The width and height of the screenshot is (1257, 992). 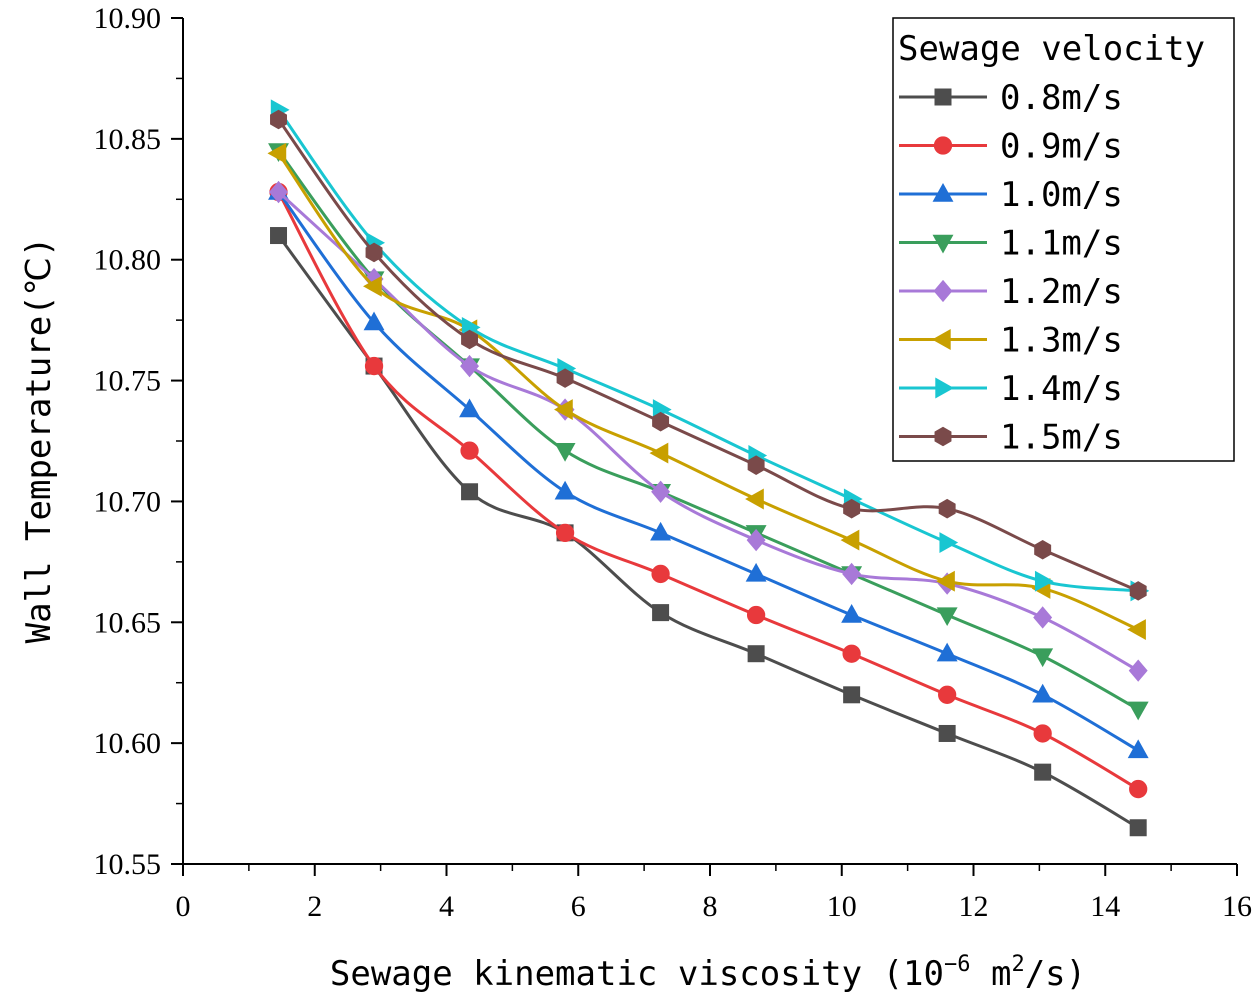 I want to click on x-axis-title: Sewage kinematic viscosity (10−6 m2/s), so click(x=708, y=972).